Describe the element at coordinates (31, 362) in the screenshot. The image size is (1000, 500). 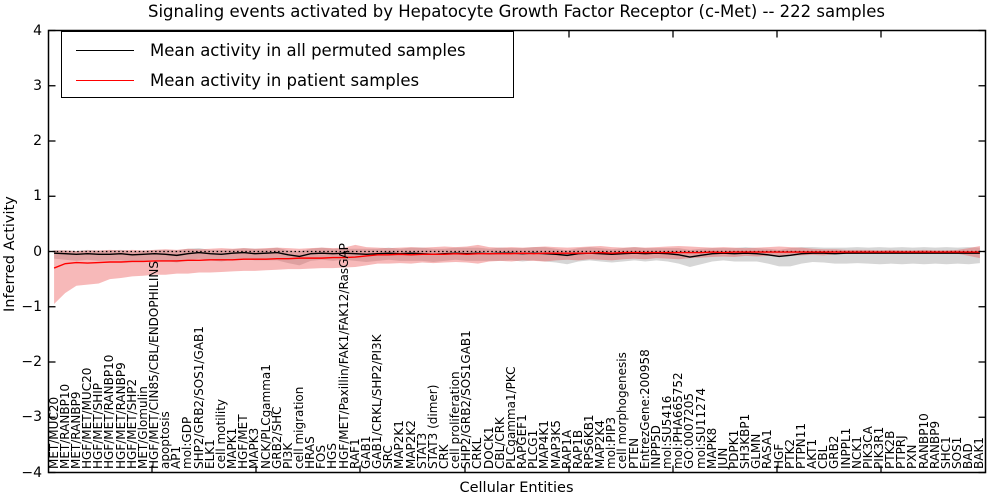
I see `y-tick-label: −2` at that location.